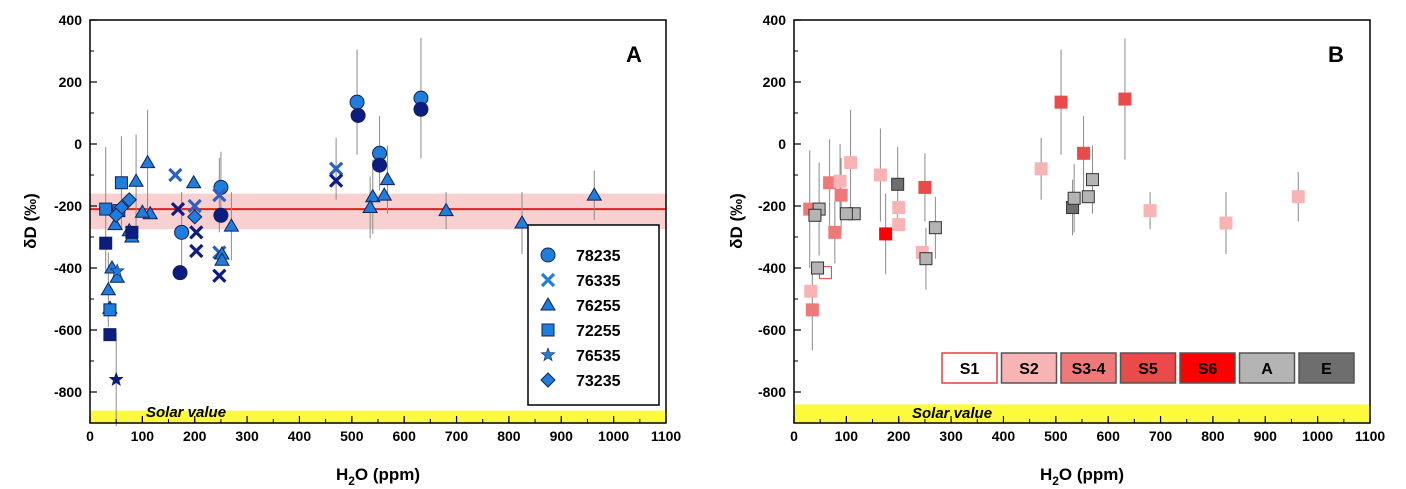 Image resolution: width=1406 pixels, height=489 pixels. Describe the element at coordinates (598, 381) in the screenshot. I see `legend-label: 73235` at that location.